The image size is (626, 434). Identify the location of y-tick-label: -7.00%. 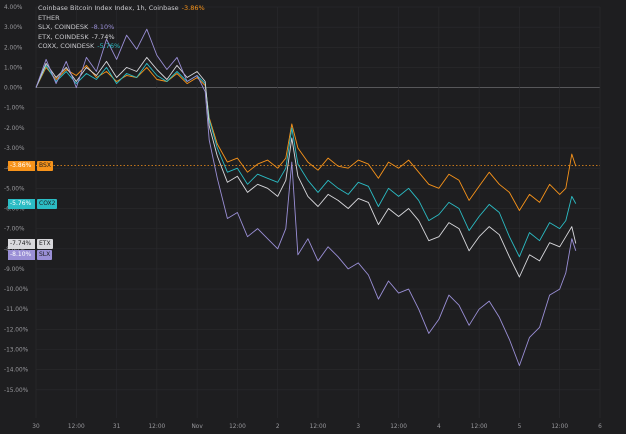
(14, 230).